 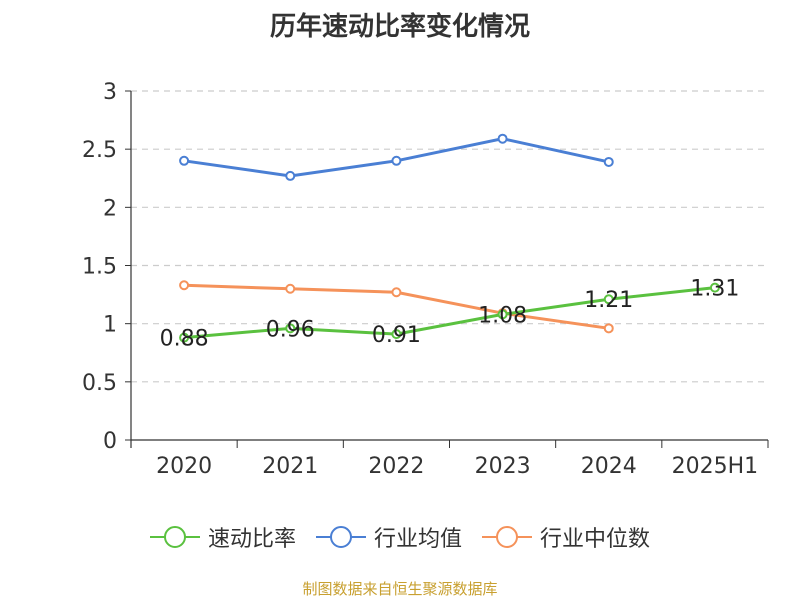 What do you see at coordinates (399, 27) in the screenshot?
I see `chart-title: 历年速动比率变化情况` at bounding box center [399, 27].